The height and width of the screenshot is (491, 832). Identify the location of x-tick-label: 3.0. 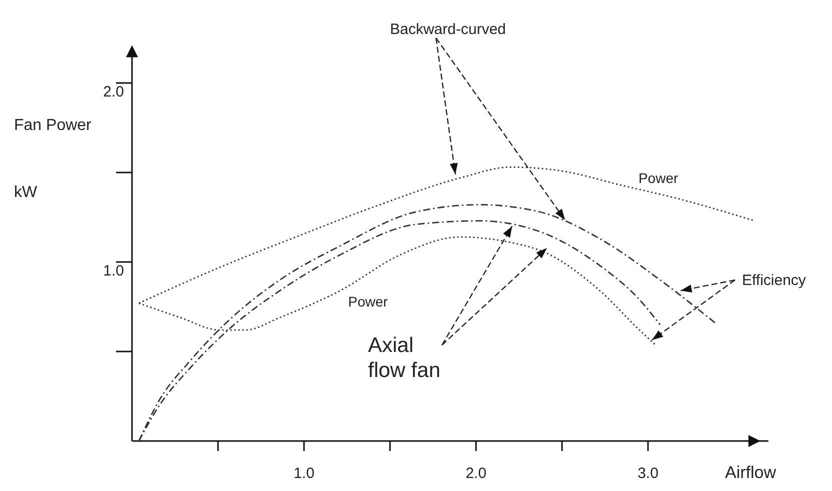
(648, 473).